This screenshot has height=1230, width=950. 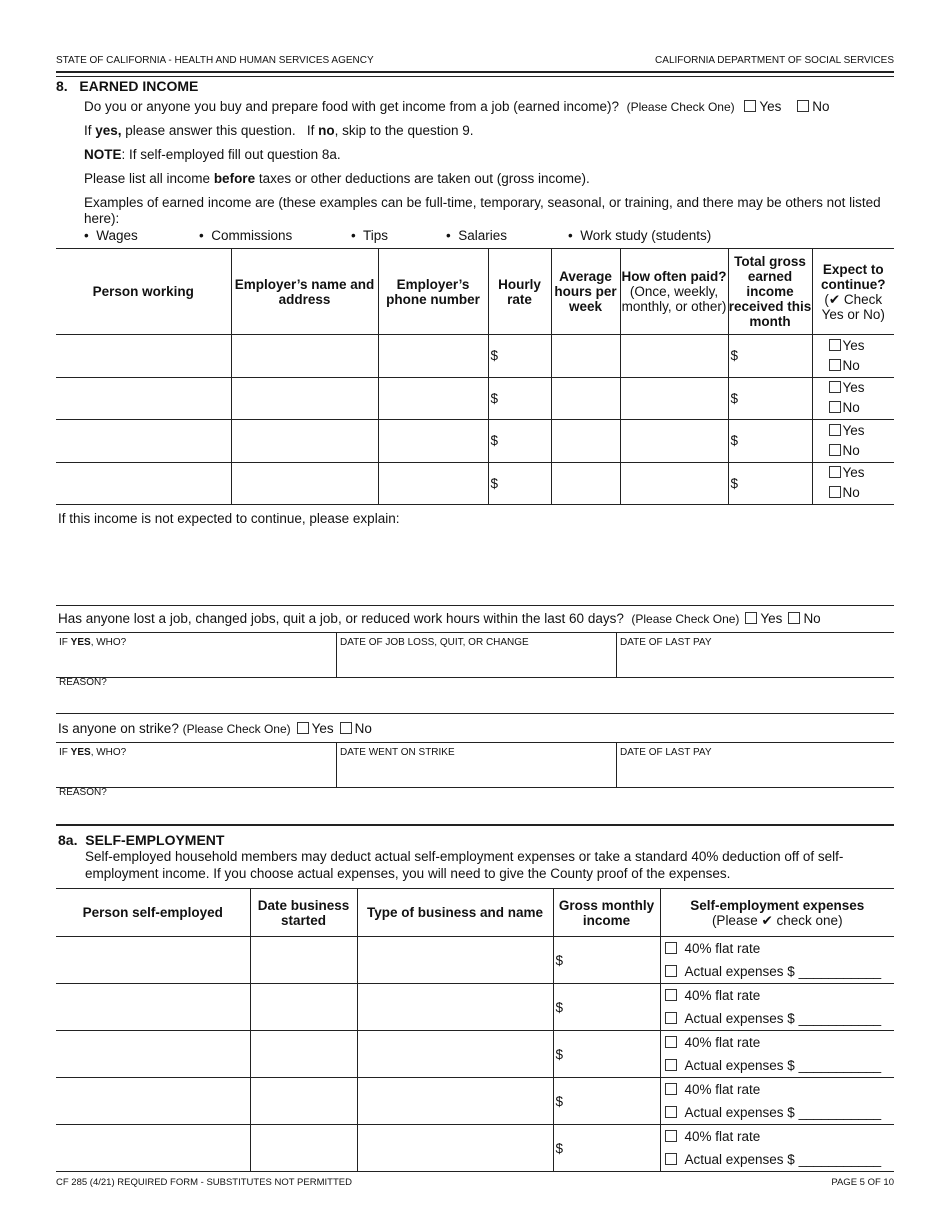 What do you see at coordinates (93, 642) in the screenshot?
I see `who-field: IF YES, WHO?` at bounding box center [93, 642].